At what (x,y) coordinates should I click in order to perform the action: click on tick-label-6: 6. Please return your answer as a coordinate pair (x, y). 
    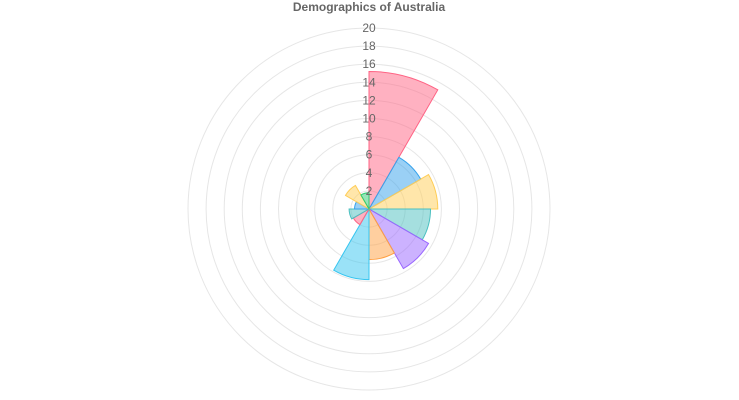
    Looking at the image, I should click on (369, 155).